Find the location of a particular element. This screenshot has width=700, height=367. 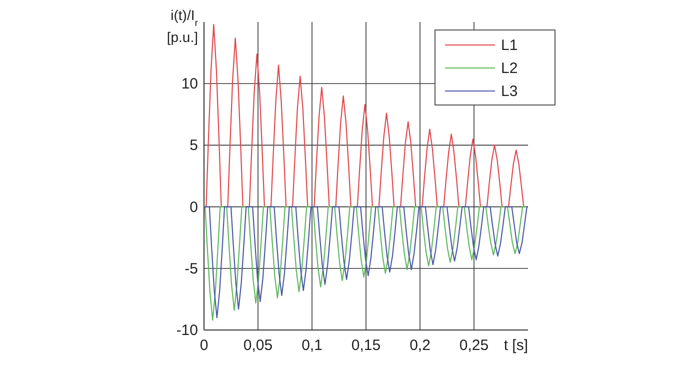

y-tick-label: 0 is located at coordinates (194, 207).